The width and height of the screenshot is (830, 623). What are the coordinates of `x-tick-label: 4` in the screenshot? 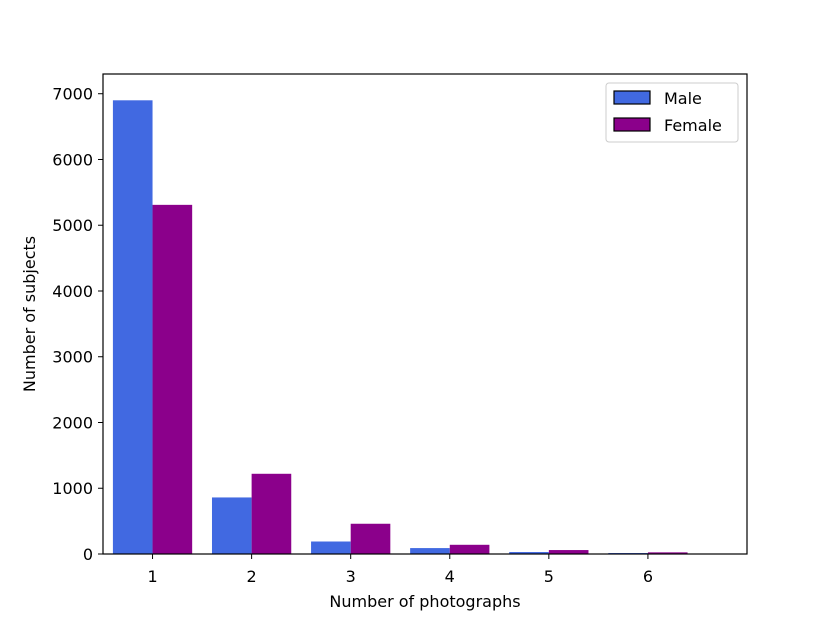 It's located at (450, 576).